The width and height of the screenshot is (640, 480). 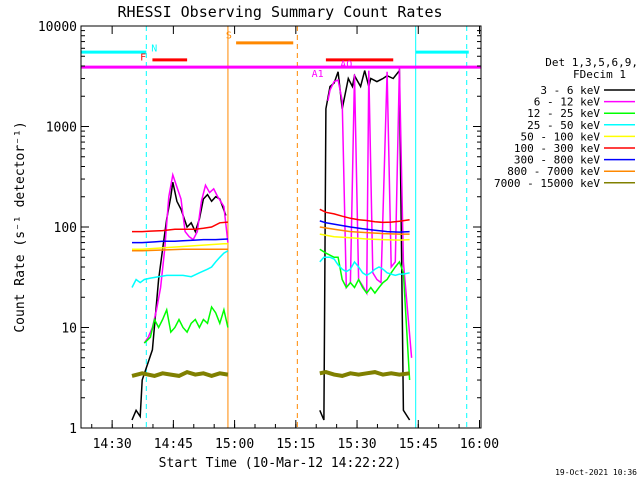 What do you see at coordinates (65, 228) in the screenshot?
I see `y-tick-label-2: 100` at bounding box center [65, 228].